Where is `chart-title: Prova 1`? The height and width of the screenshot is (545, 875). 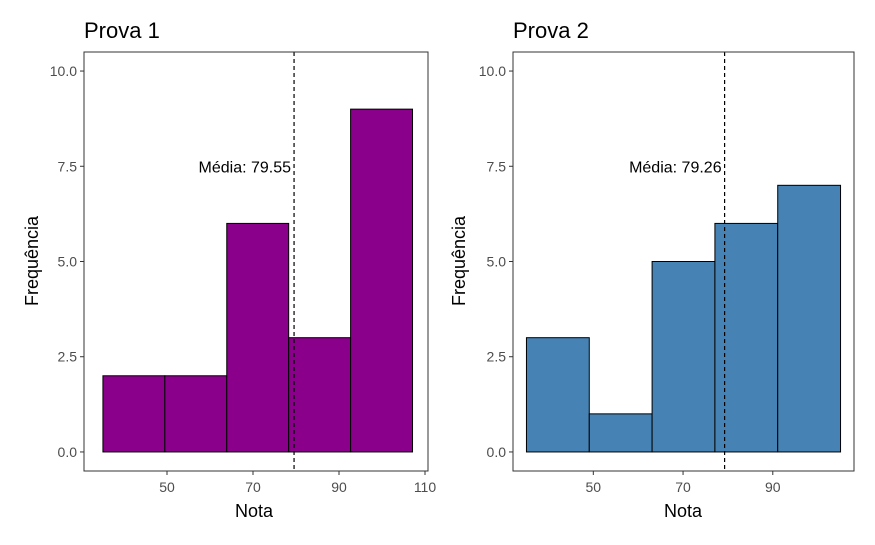 chart-title: Prova 1 is located at coordinates (122, 30).